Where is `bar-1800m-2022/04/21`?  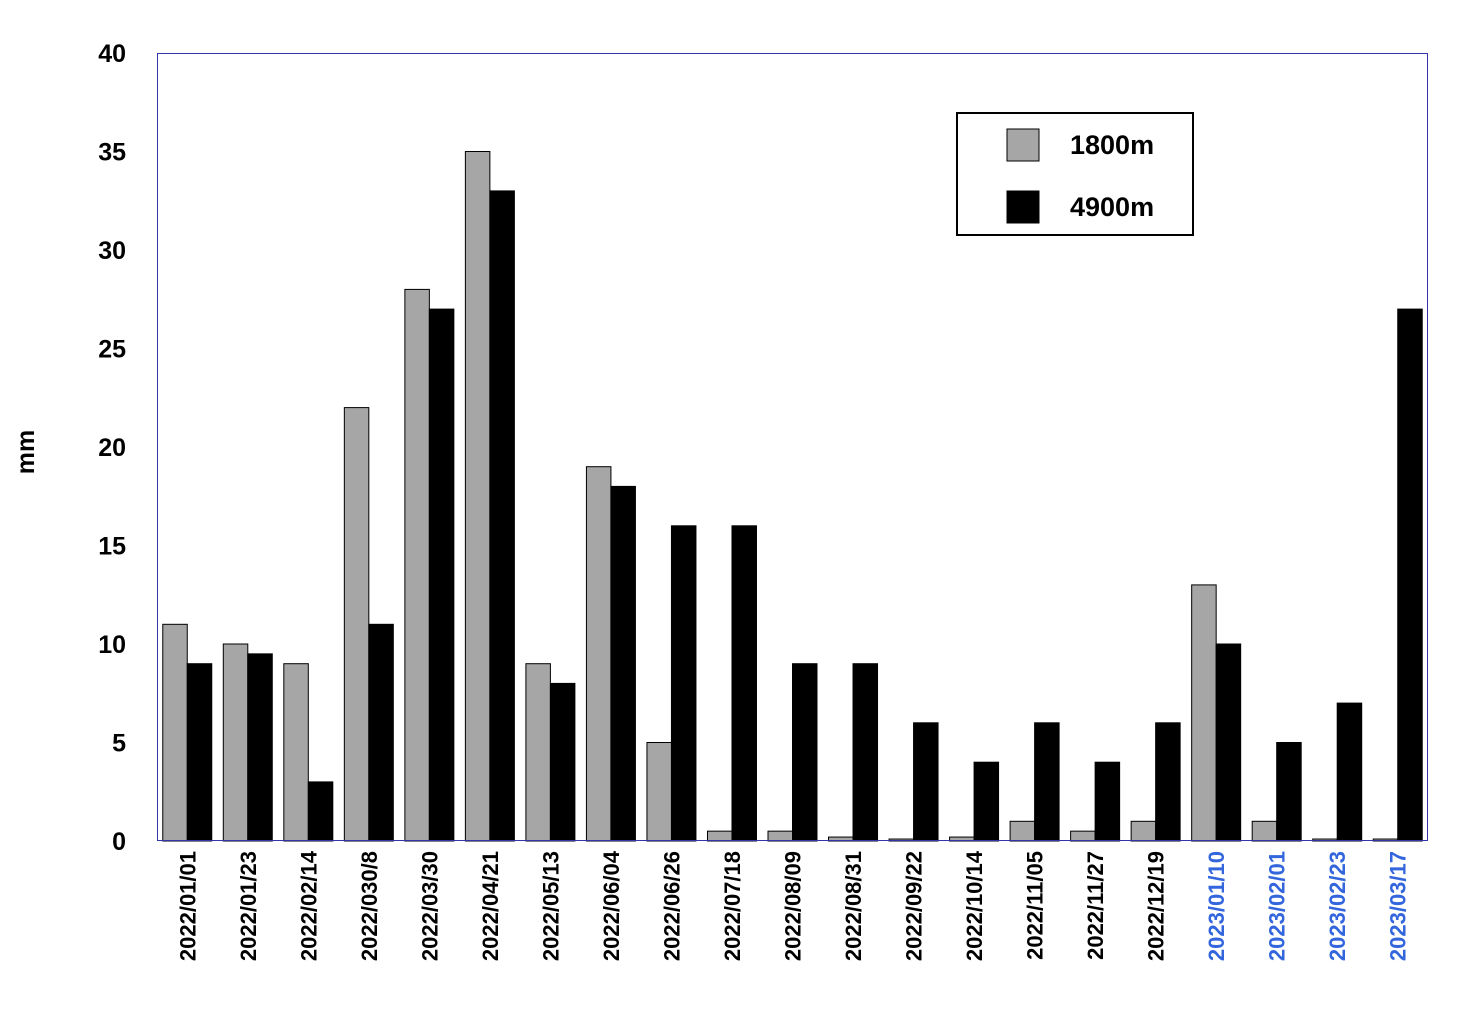
bar-1800m-2022/04/21 is located at coordinates (477, 496).